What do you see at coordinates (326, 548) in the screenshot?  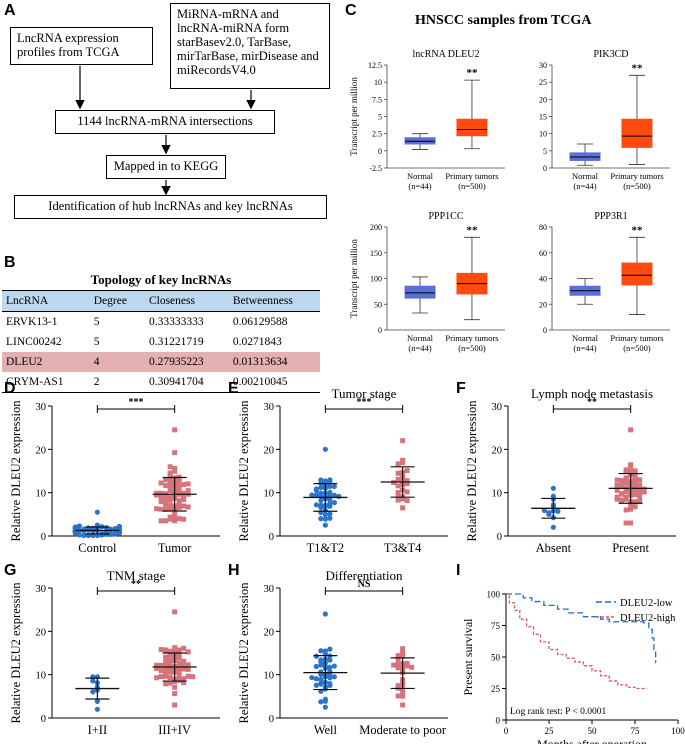 I see `x-category-label: T1&T2` at bounding box center [326, 548].